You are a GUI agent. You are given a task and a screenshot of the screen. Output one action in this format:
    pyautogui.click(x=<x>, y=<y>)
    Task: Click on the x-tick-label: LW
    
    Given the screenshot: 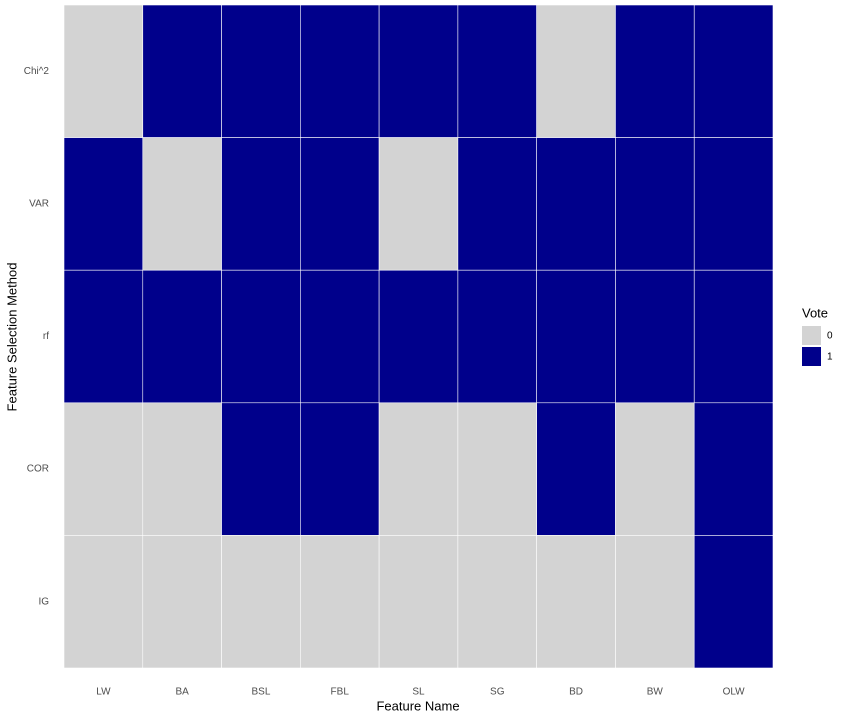 What is the action you would take?
    pyautogui.click(x=103, y=692)
    